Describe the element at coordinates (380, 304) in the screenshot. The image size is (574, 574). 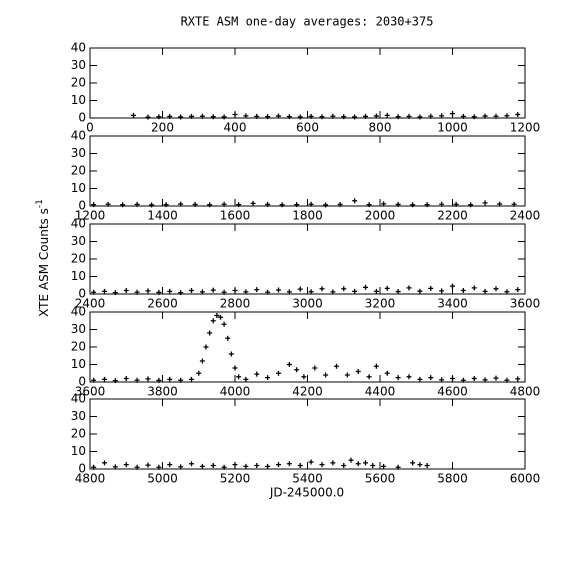
I see `x-tick-label: 3200` at that location.